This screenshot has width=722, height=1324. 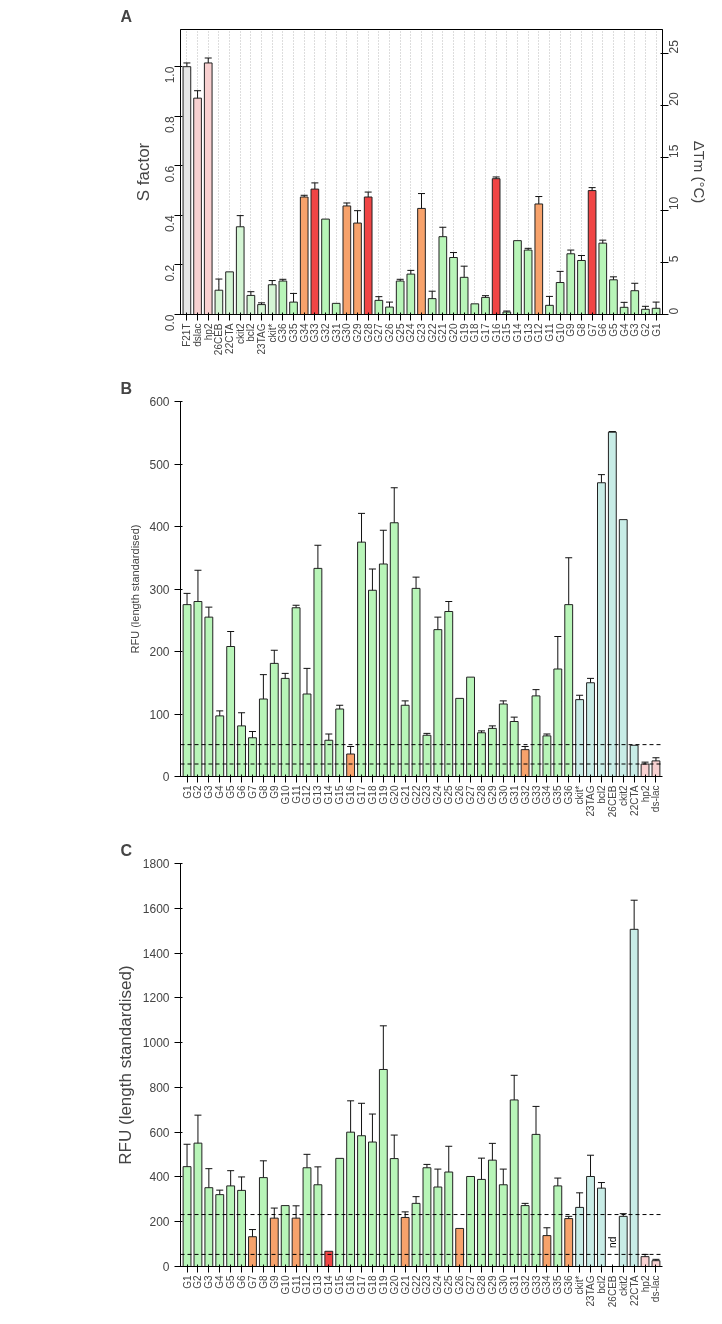 What do you see at coordinates (674, 259) in the screenshot?
I see `y2-tick-label: 5` at bounding box center [674, 259].